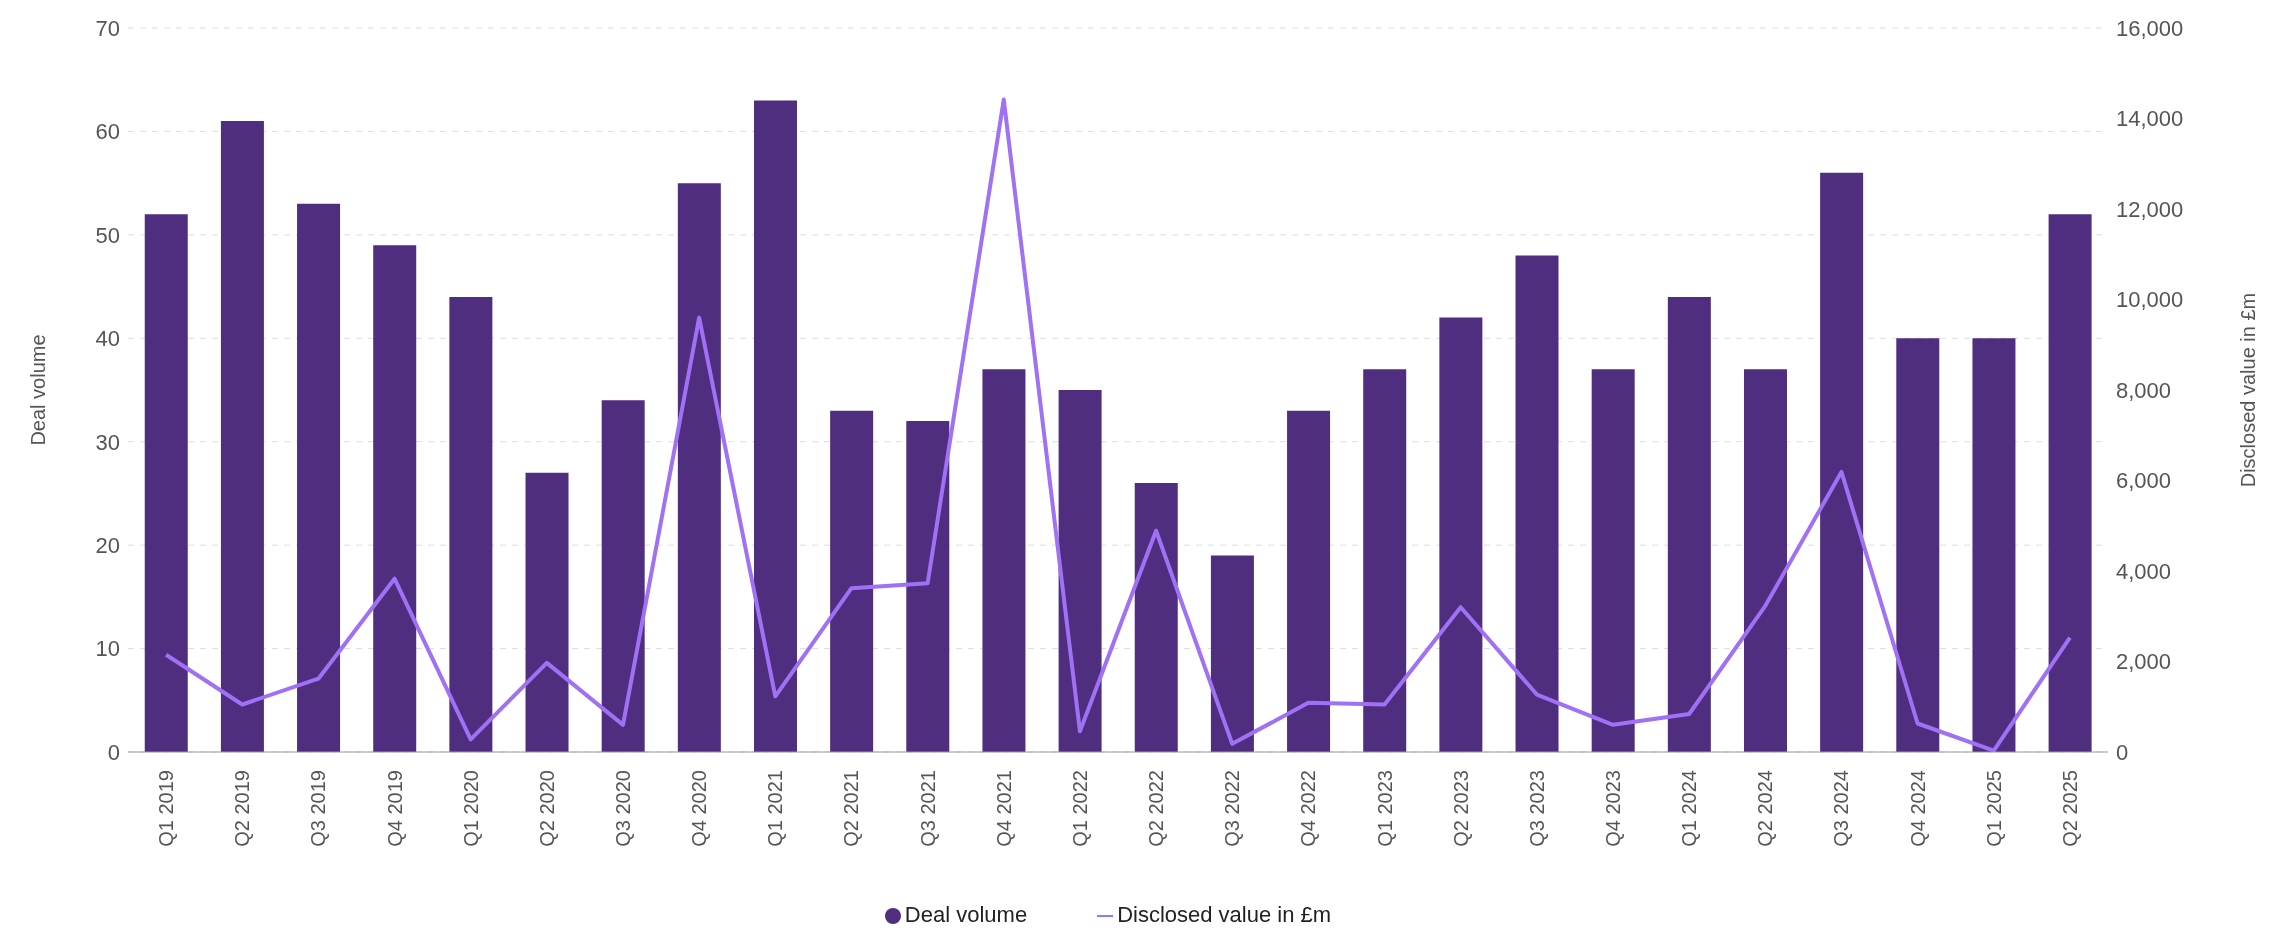 This screenshot has width=2287, height=947. Describe the element at coordinates (107, 28) in the screenshot. I see `y-tick-label: 70` at that location.